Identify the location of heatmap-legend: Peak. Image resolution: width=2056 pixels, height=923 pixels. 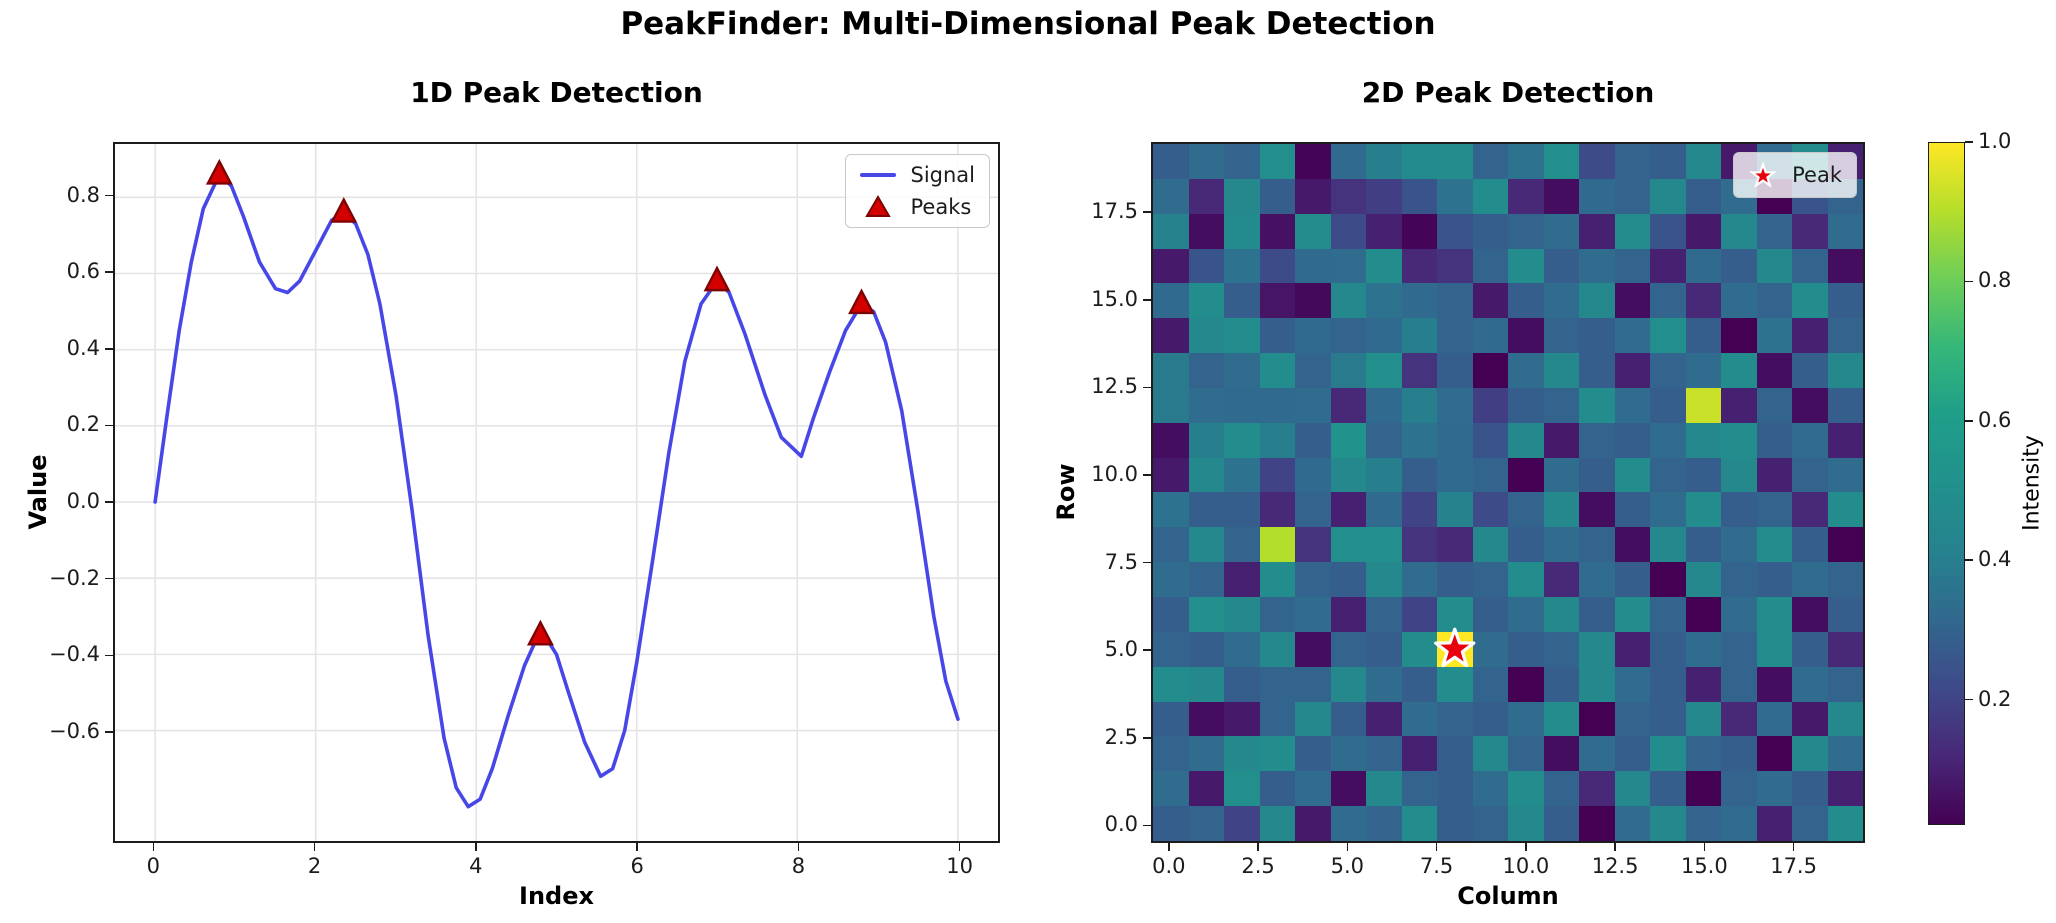
(1795, 175).